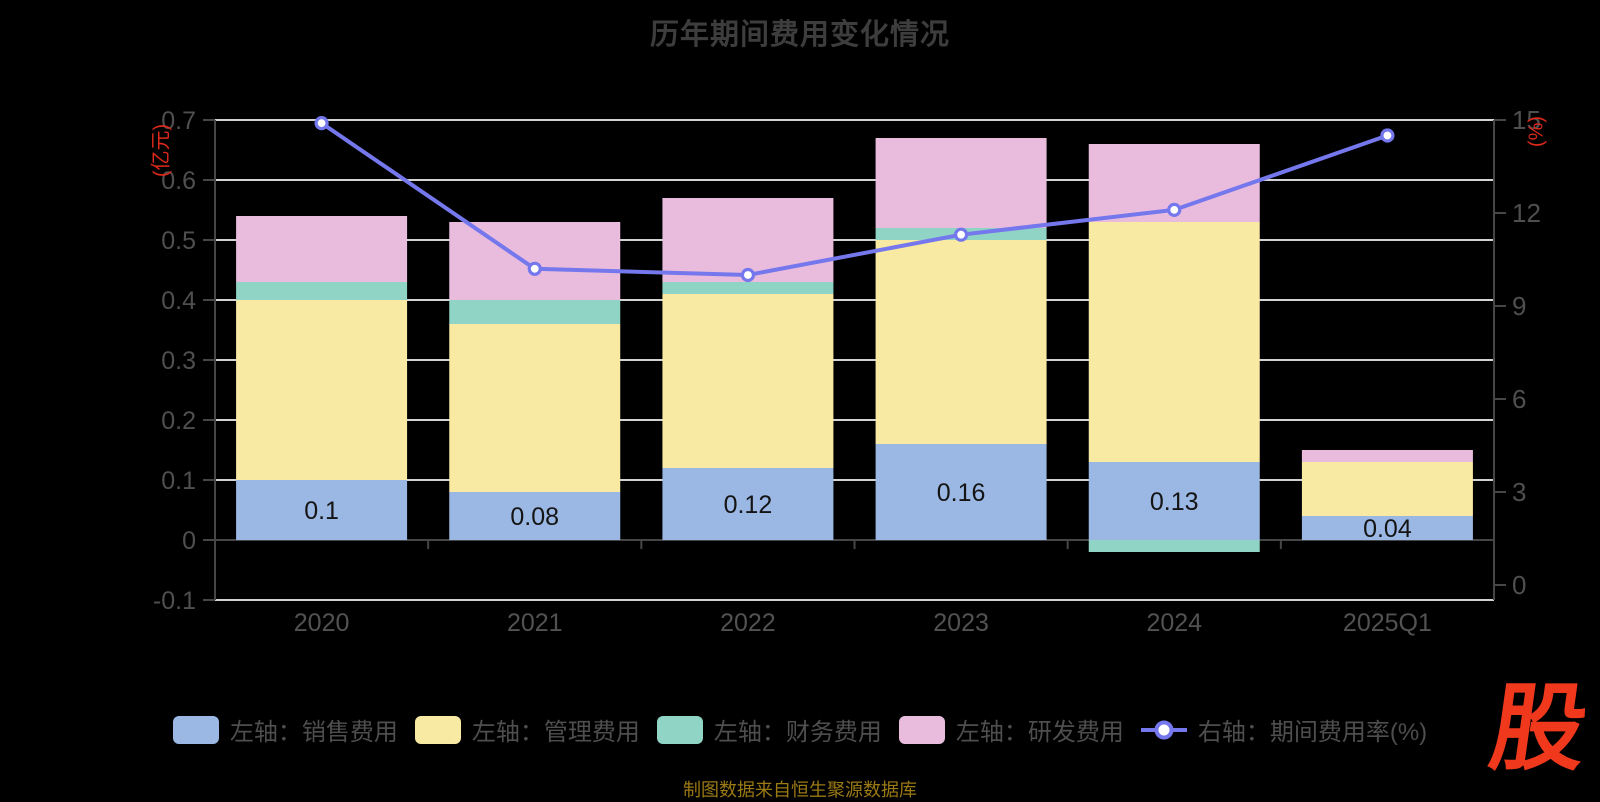 The height and width of the screenshot is (802, 1600). I want to click on right-axis-tick-label: 6, so click(1519, 399).